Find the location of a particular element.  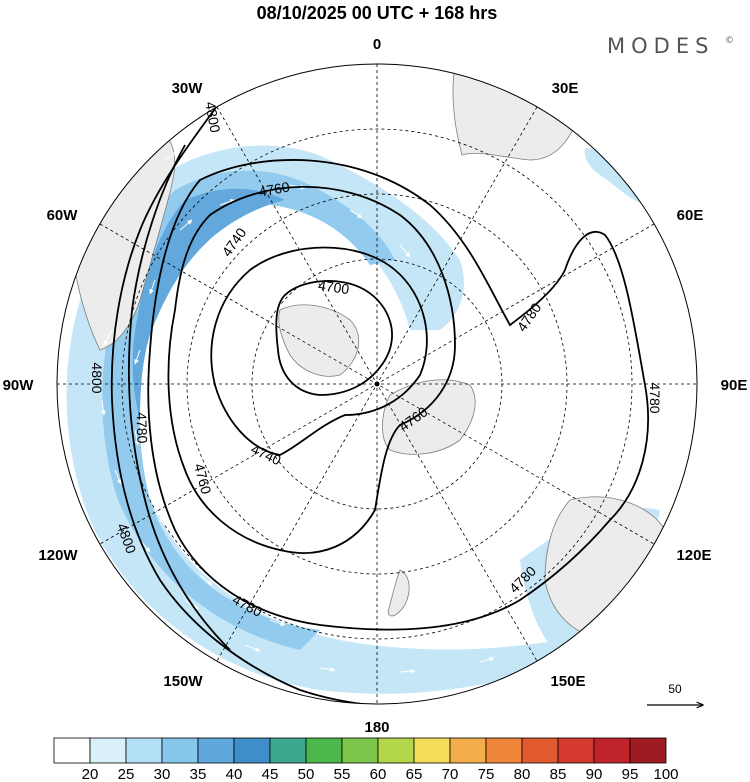

lon-label-150w: 150W is located at coordinates (183, 681).